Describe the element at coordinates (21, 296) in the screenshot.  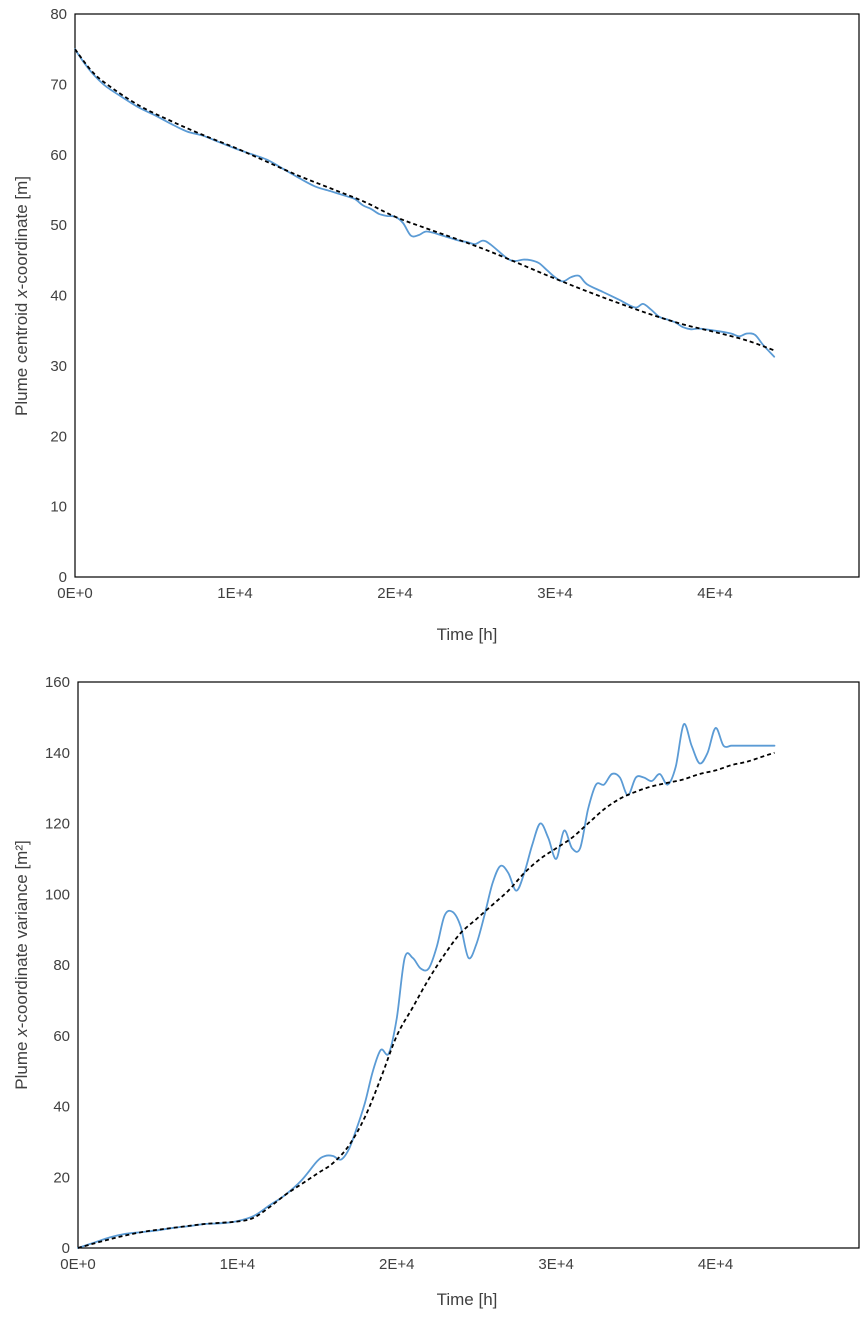
I see `y-axis-title: Plume centroid x-coordinate [m]` at that location.